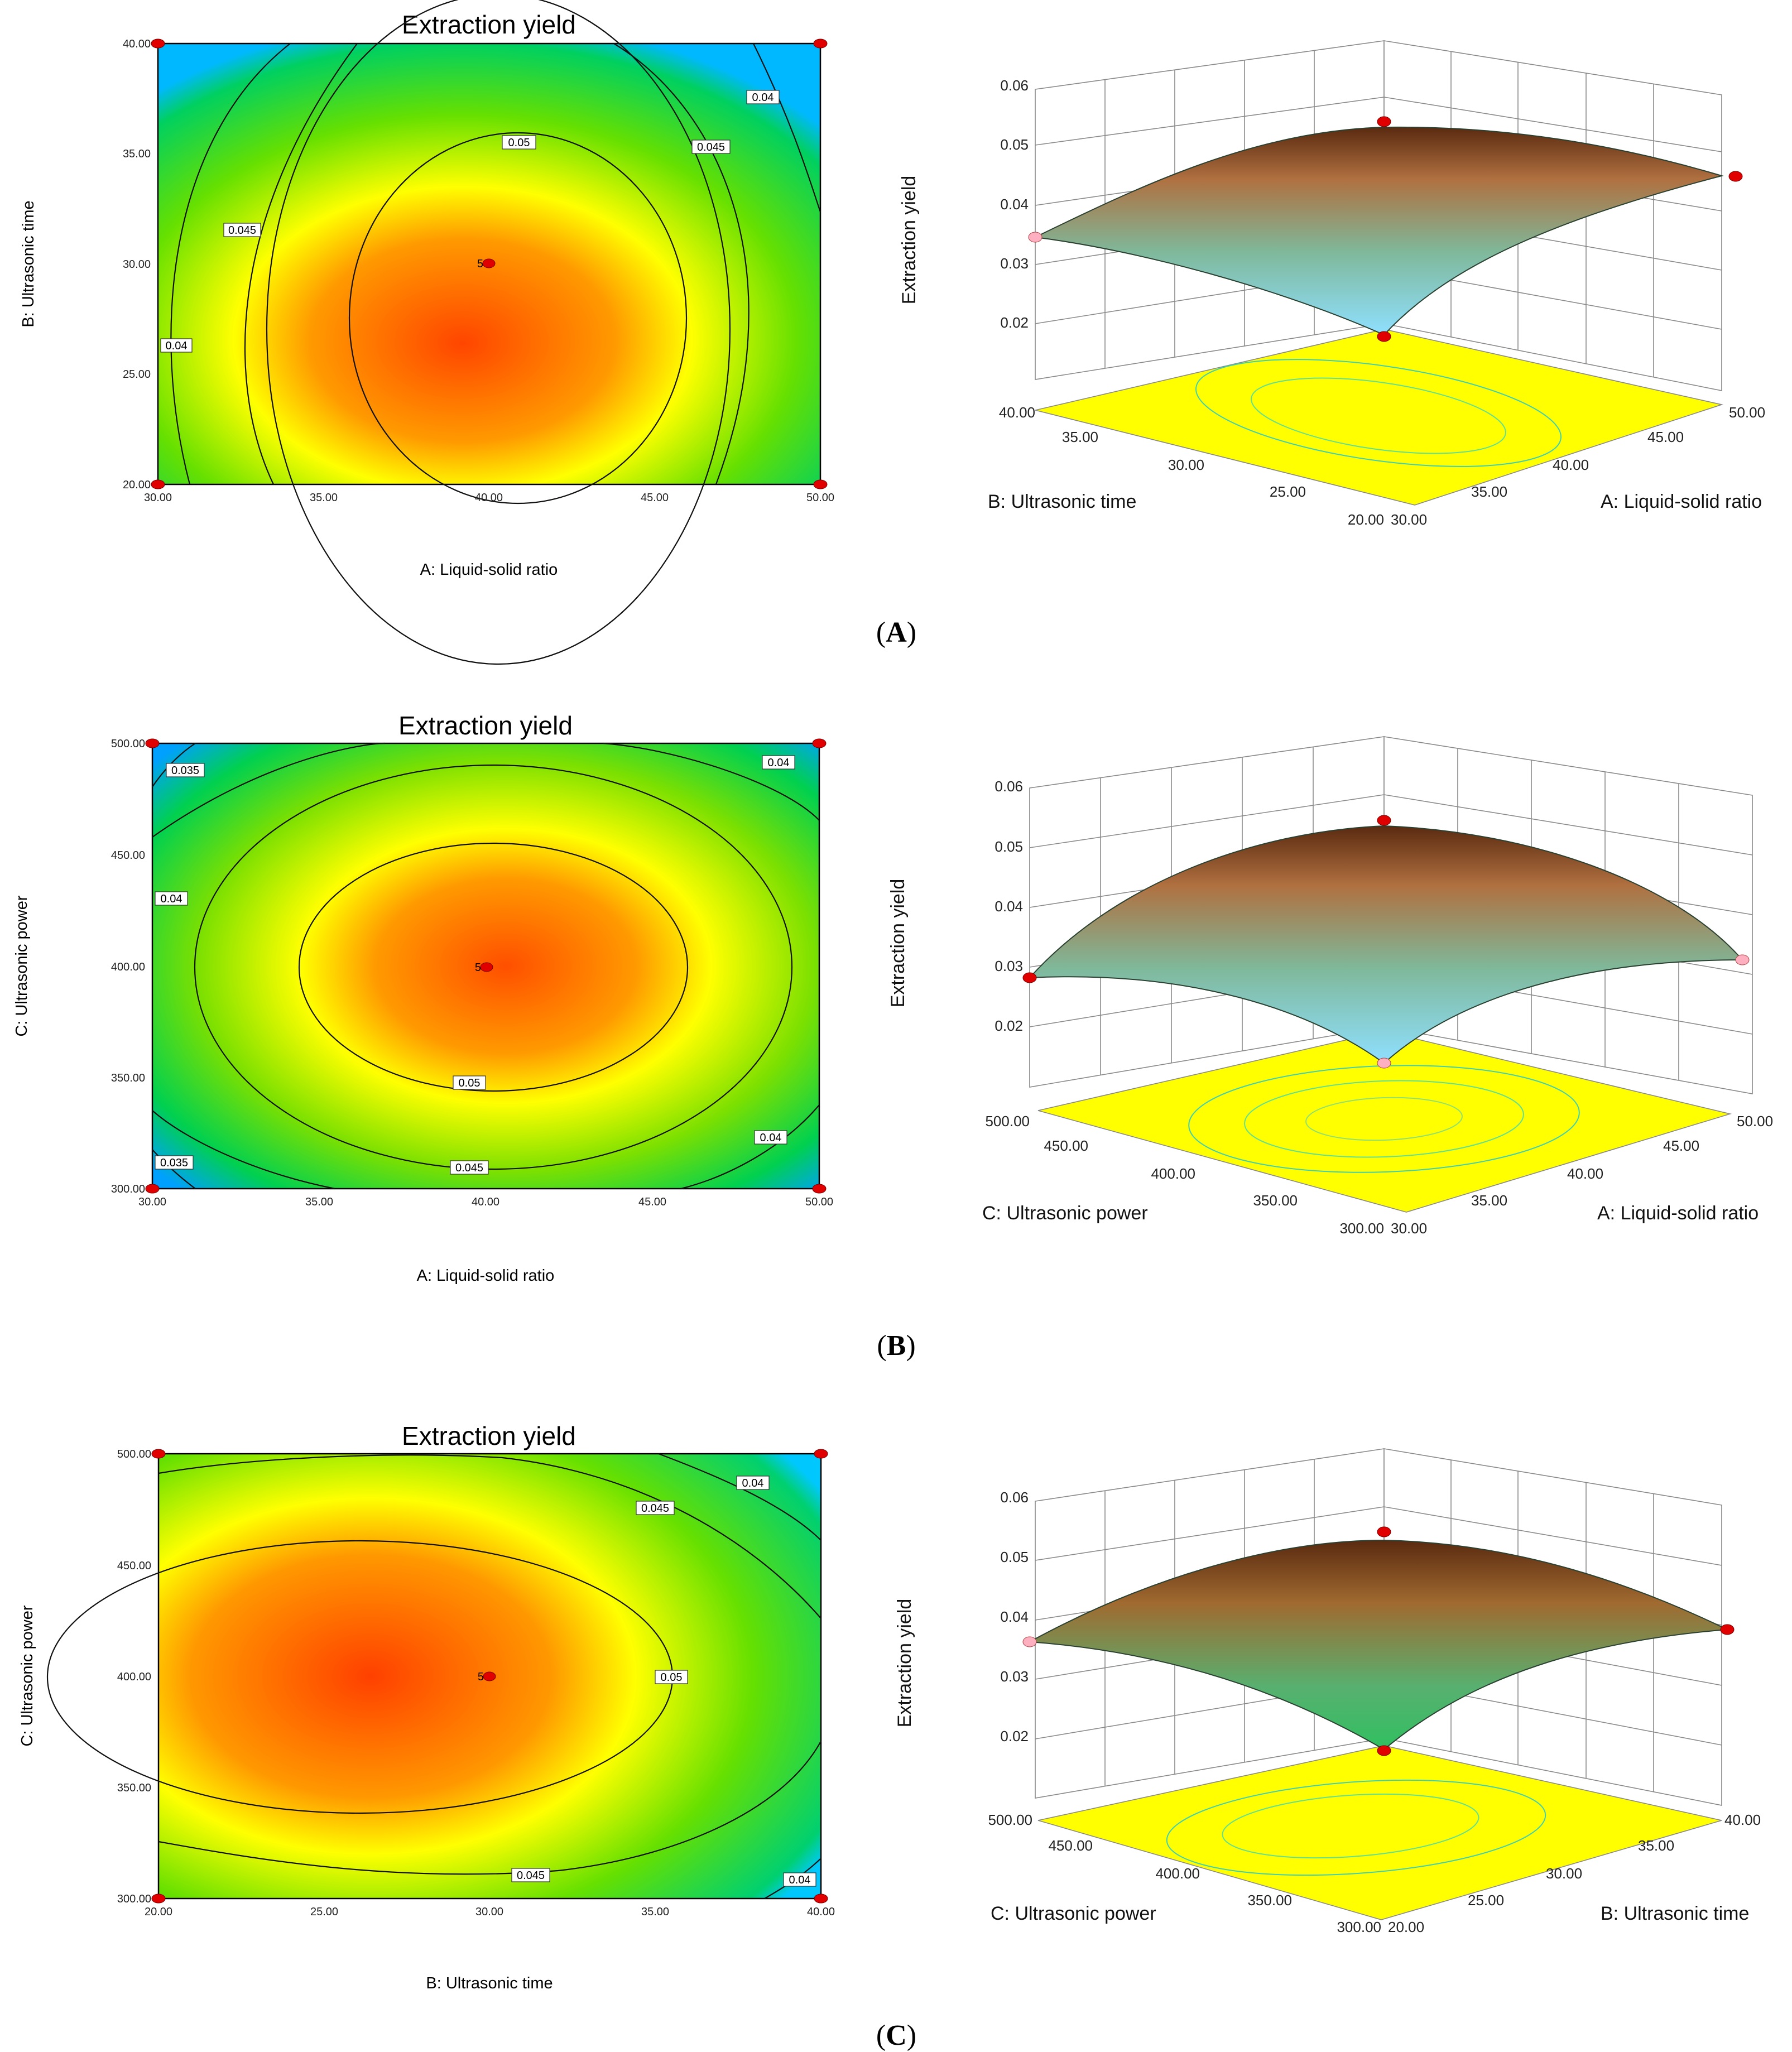 The height and width of the screenshot is (2052, 1792). Describe the element at coordinates (137, 154) in the screenshot. I see `y-tick: 35.00` at that location.